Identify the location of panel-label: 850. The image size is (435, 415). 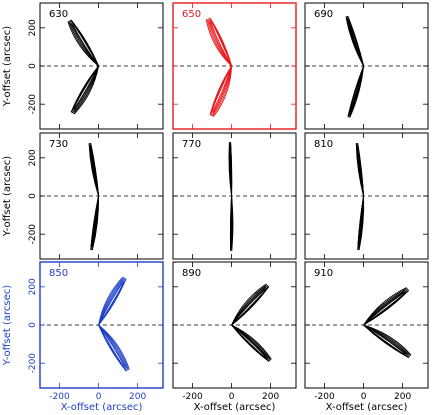
(58, 273).